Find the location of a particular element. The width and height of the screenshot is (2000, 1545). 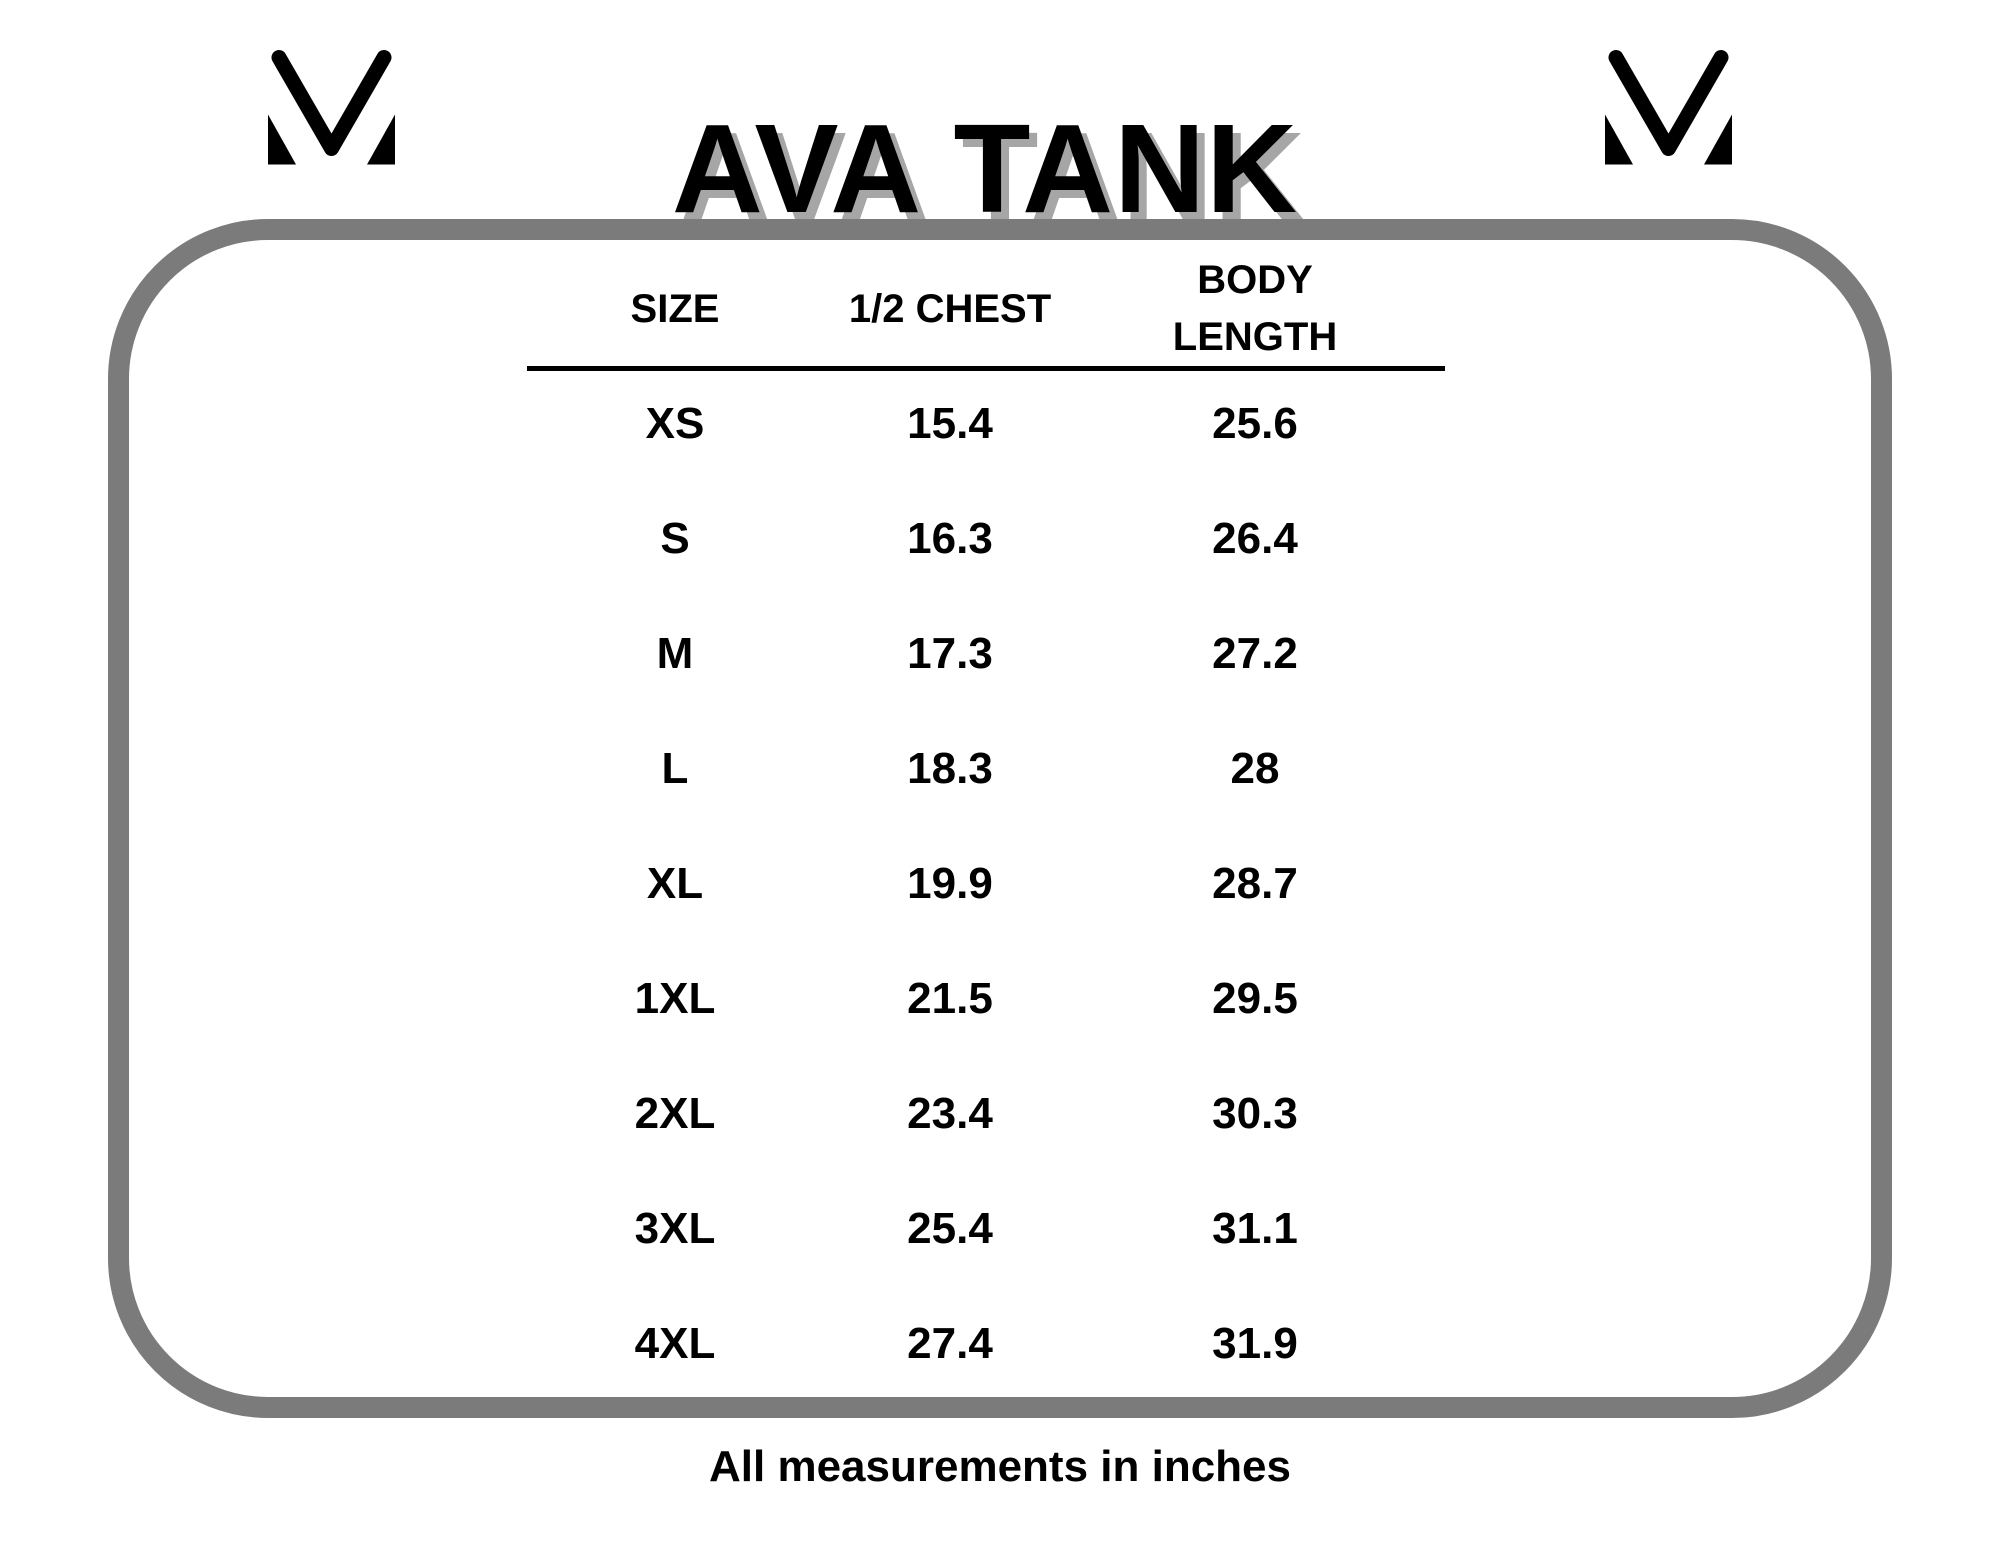

table-row: M 17.3 27.2 is located at coordinates (980, 653).